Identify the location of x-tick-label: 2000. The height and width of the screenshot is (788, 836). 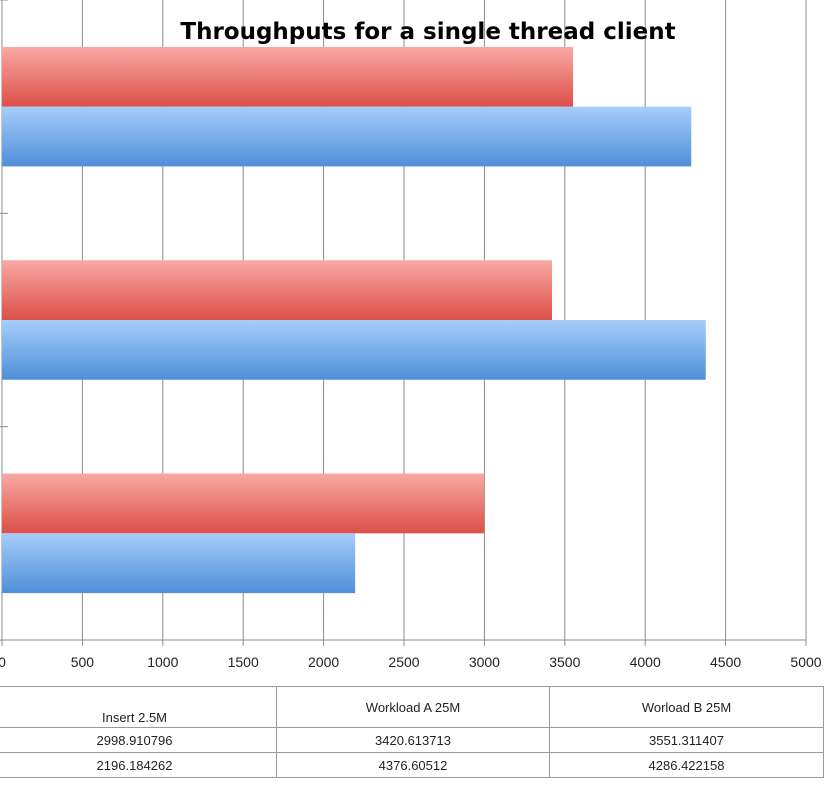
(323, 662).